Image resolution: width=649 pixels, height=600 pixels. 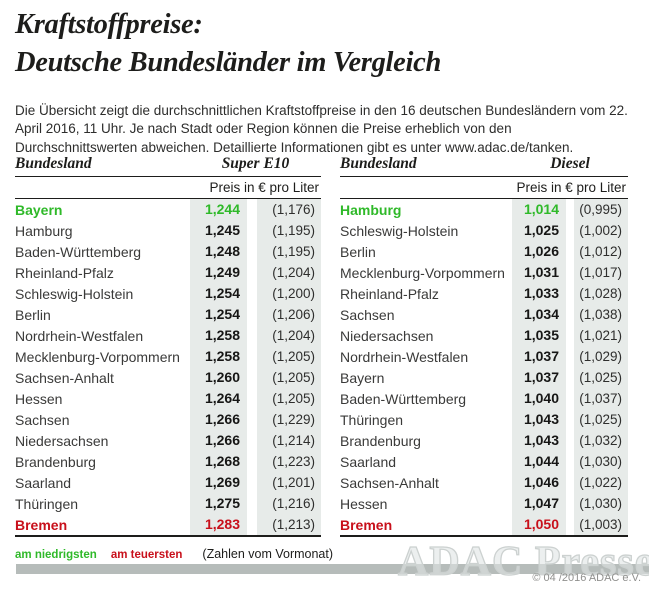 What do you see at coordinates (168, 524) in the screenshot?
I see `table-row: Bremen 1,283 (1,213)` at bounding box center [168, 524].